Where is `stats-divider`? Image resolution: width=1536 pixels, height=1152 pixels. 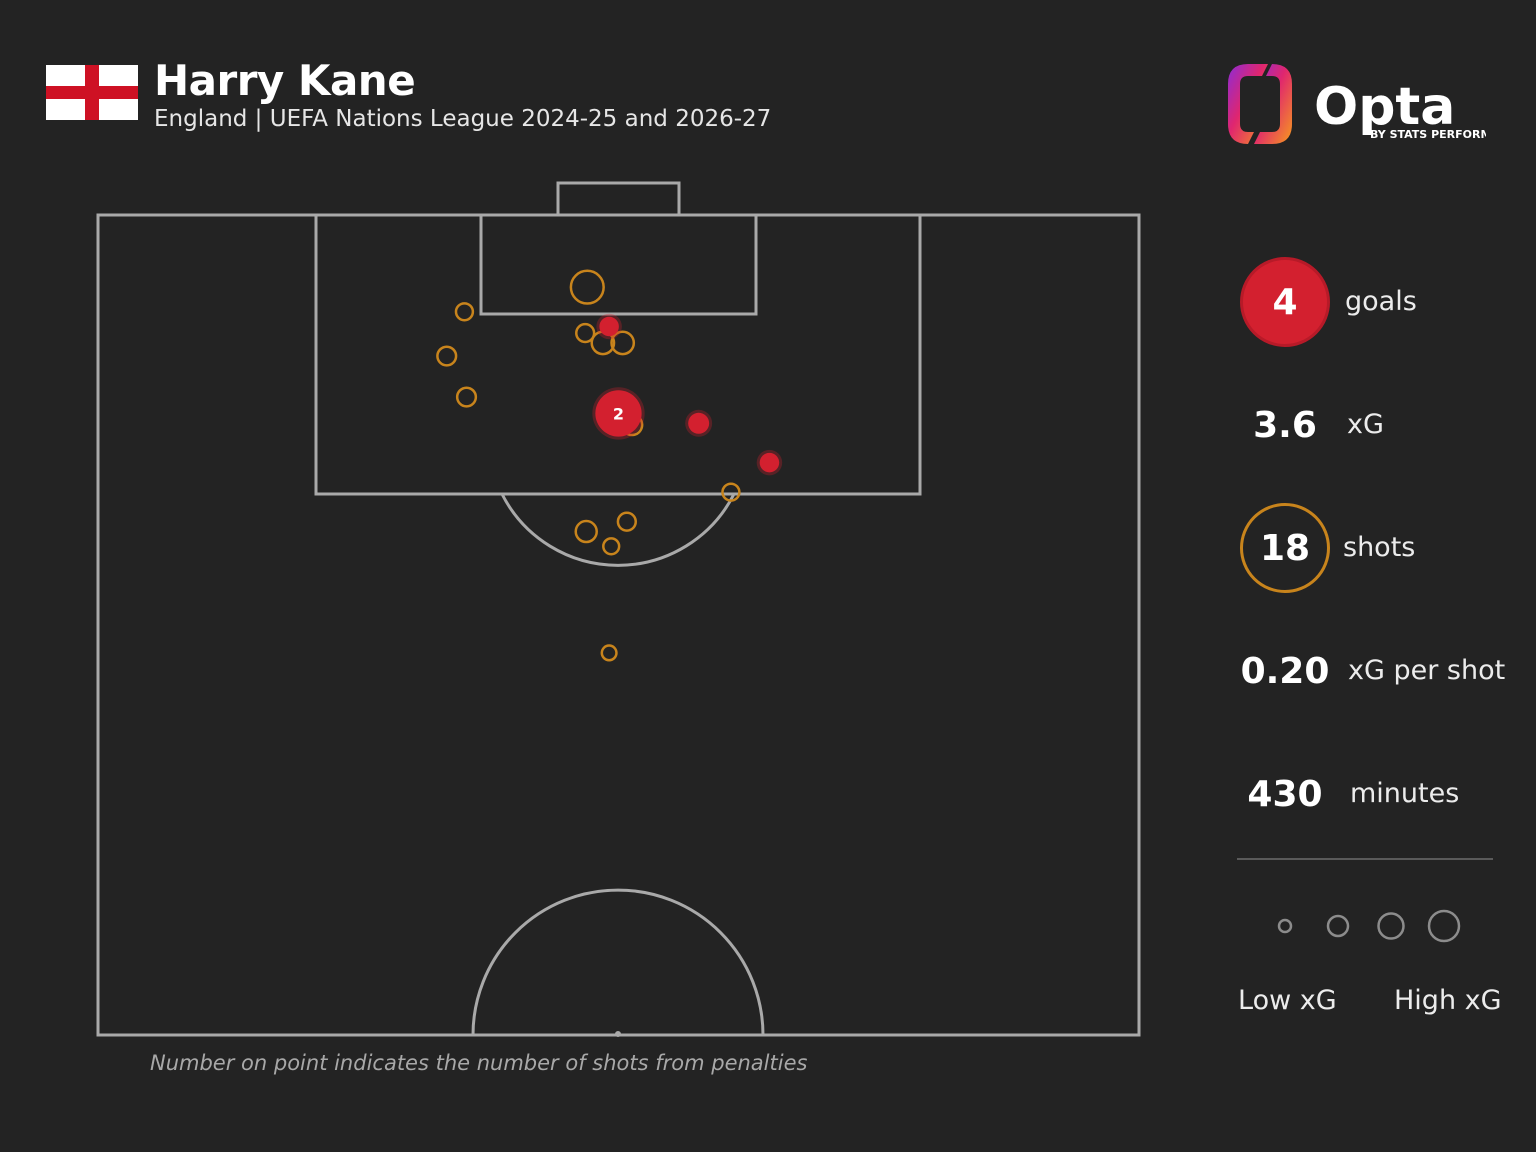
stats-divider is located at coordinates (1365, 859).